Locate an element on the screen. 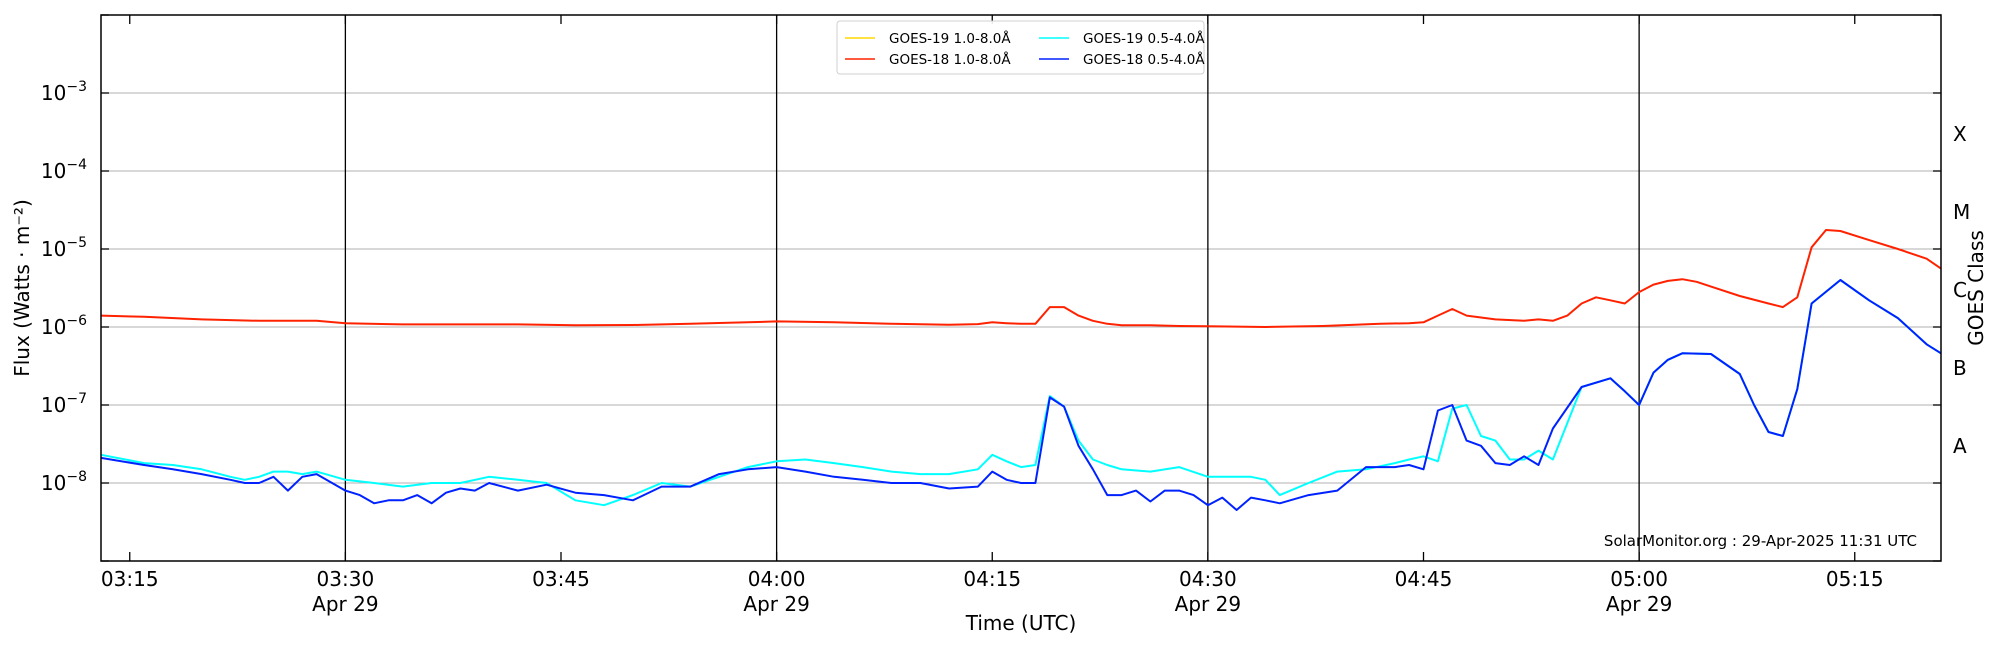 The image size is (2000, 650). x-axis-label: Time (UTC) is located at coordinates (1021, 623).